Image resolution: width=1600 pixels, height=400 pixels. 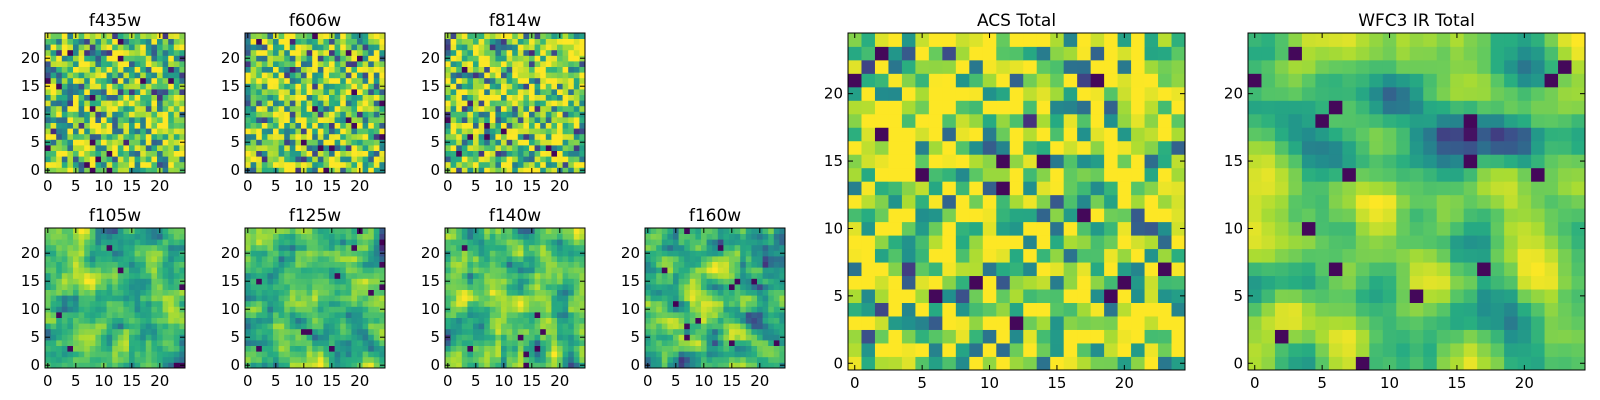 What do you see at coordinates (635, 337) in the screenshot?
I see `y-tick-label: 5` at bounding box center [635, 337].